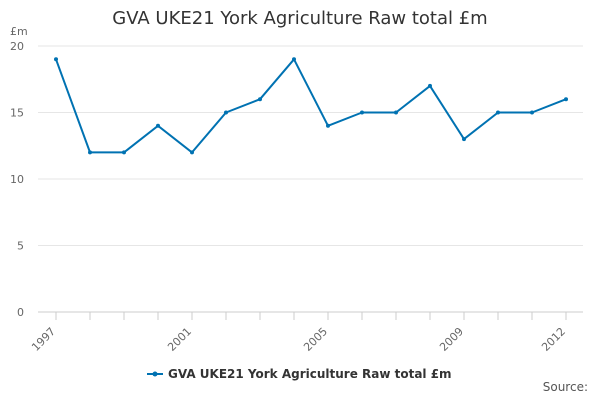  I want to click on y-tick-label-10: 10, so click(17, 179).